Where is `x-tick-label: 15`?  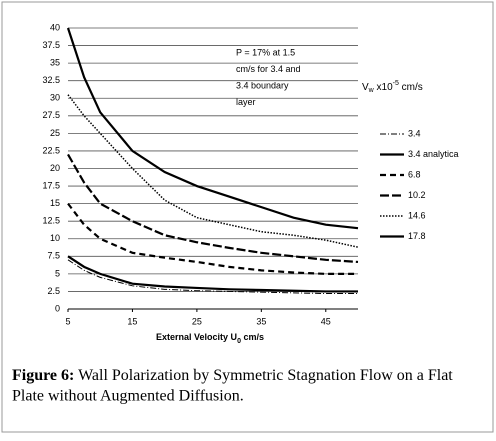 x-tick-label: 15 is located at coordinates (132, 321).